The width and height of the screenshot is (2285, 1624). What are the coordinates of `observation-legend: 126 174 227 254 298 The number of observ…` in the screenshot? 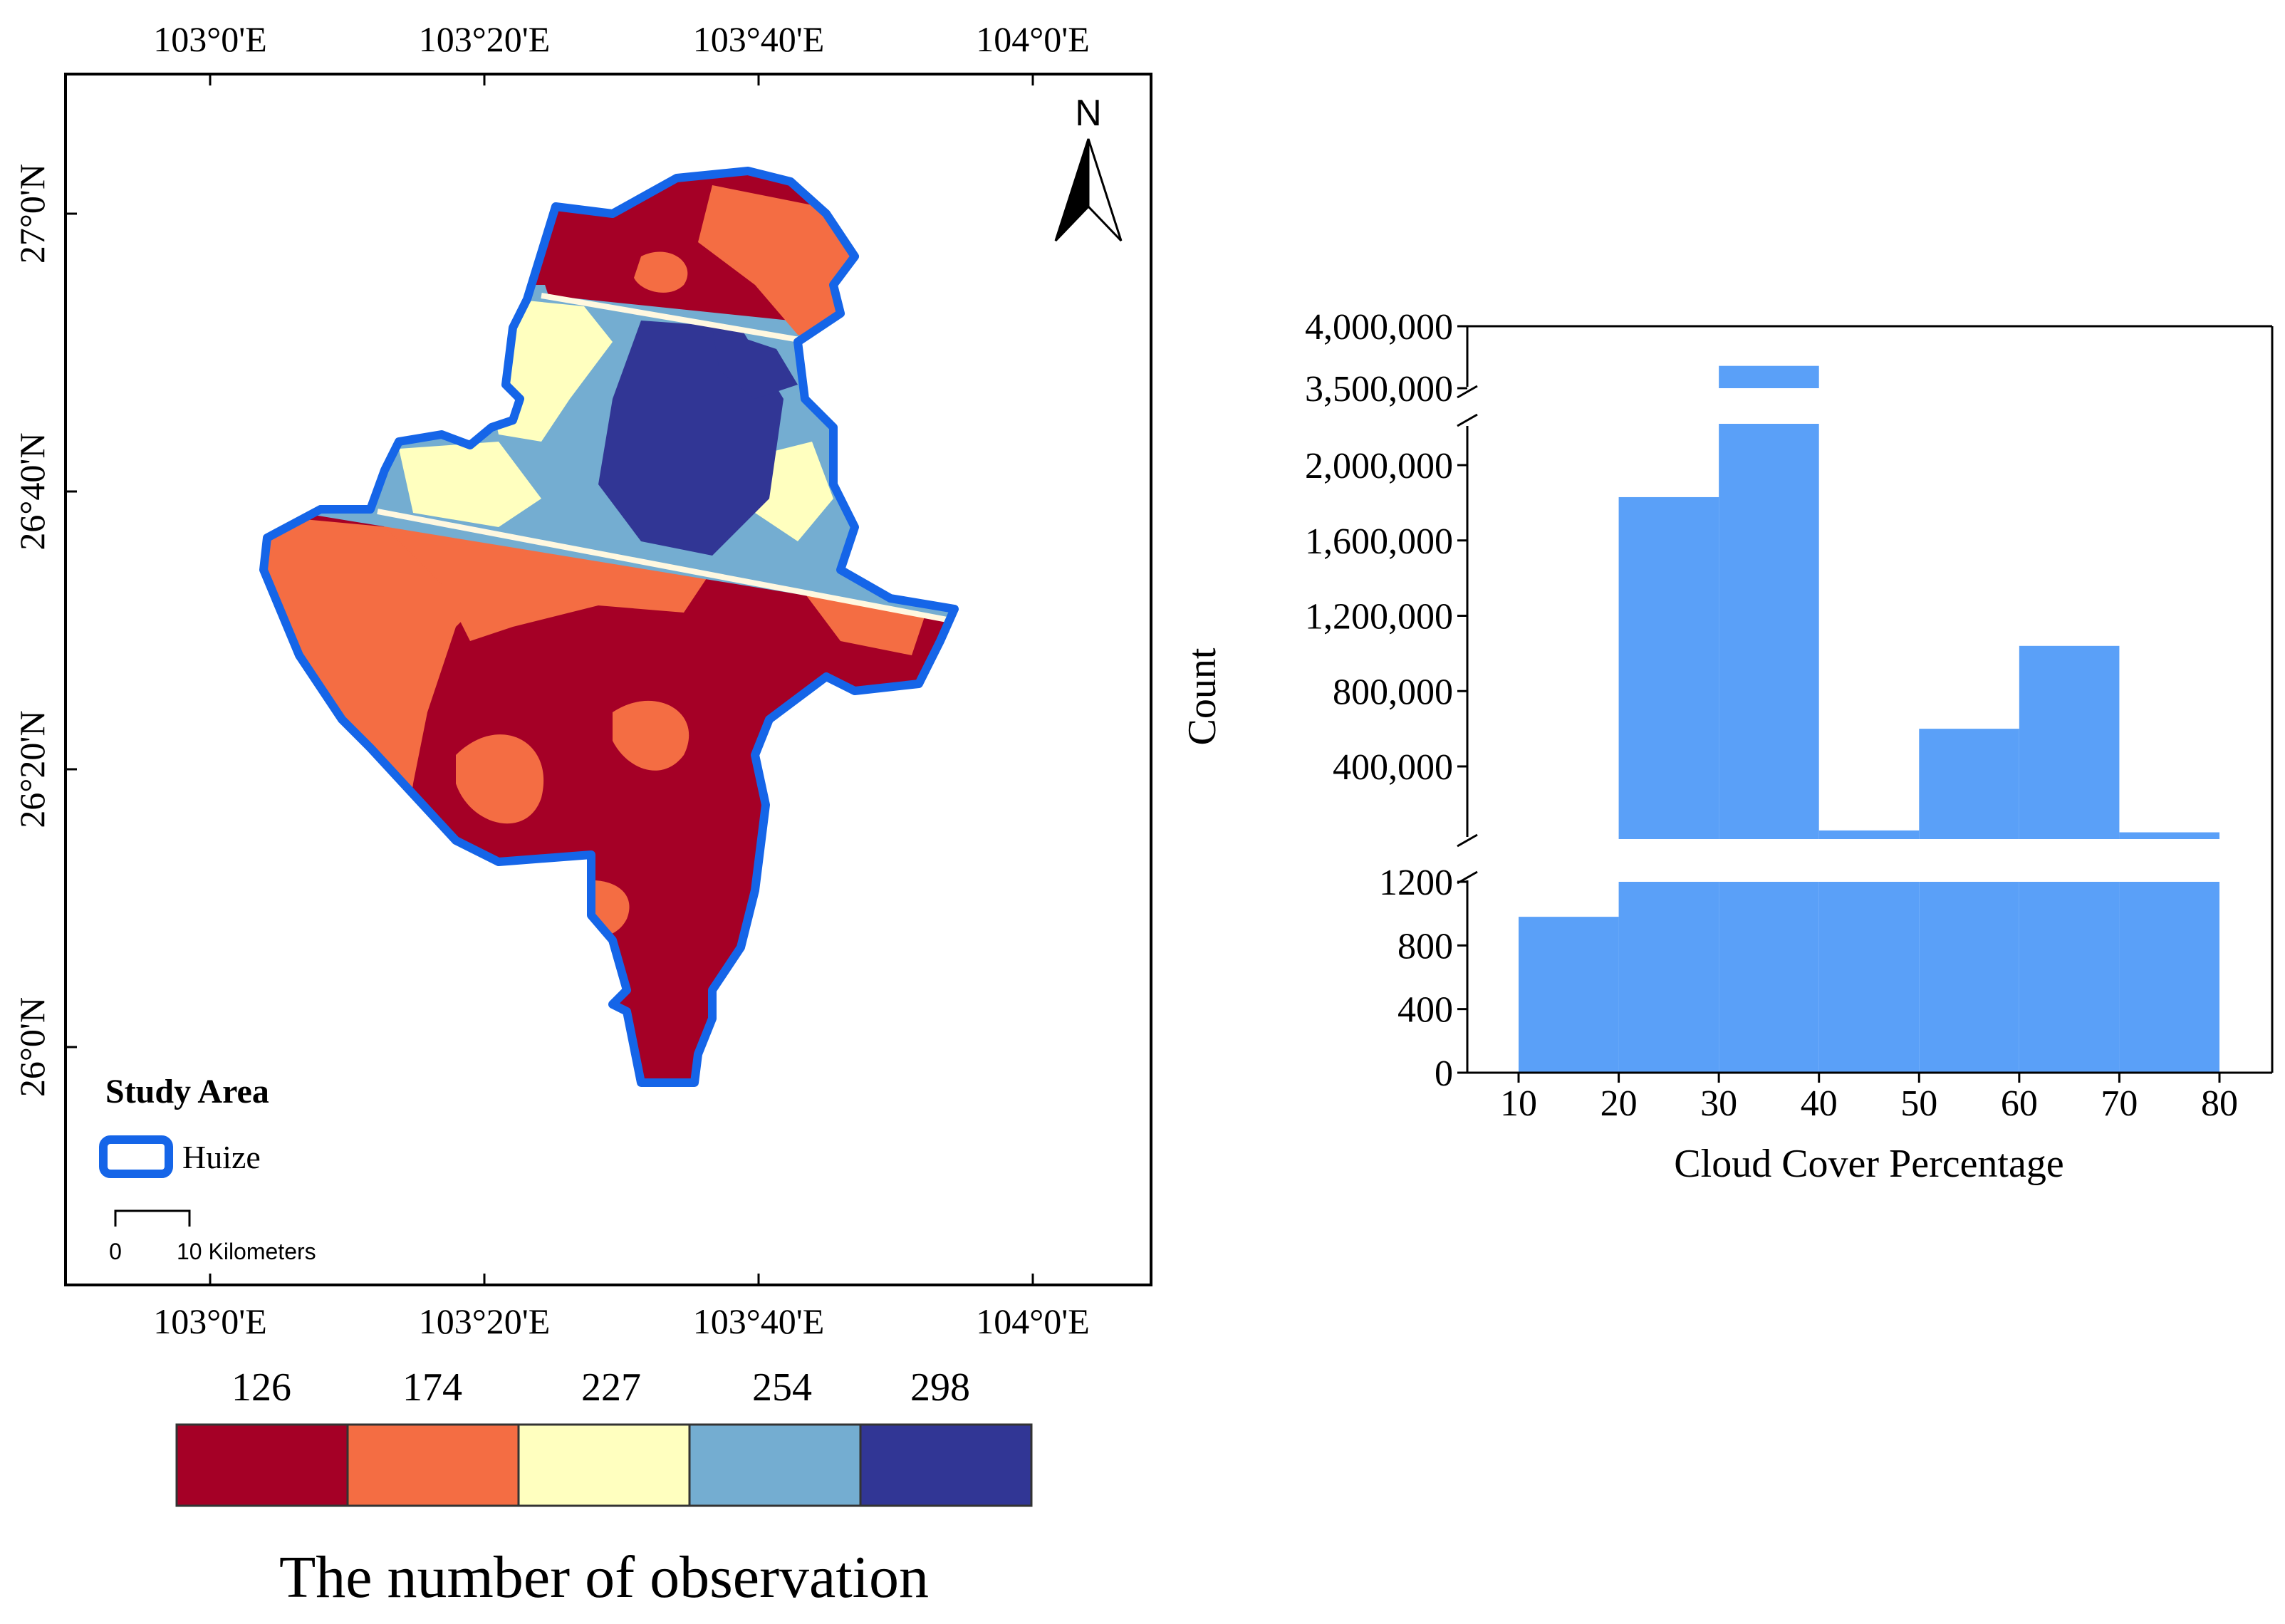 It's located at (604, 1487).